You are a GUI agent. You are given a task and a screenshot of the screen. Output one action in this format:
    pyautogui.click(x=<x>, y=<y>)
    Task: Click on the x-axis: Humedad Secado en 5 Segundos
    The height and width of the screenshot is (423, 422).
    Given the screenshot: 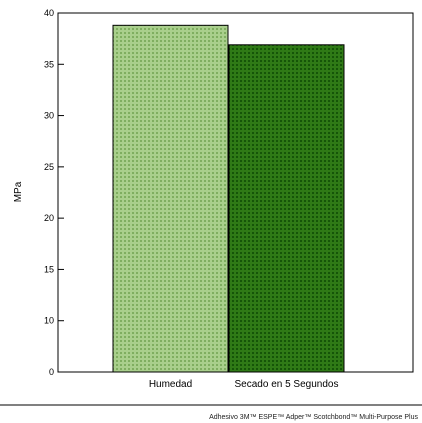 What is the action you would take?
    pyautogui.click(x=244, y=384)
    